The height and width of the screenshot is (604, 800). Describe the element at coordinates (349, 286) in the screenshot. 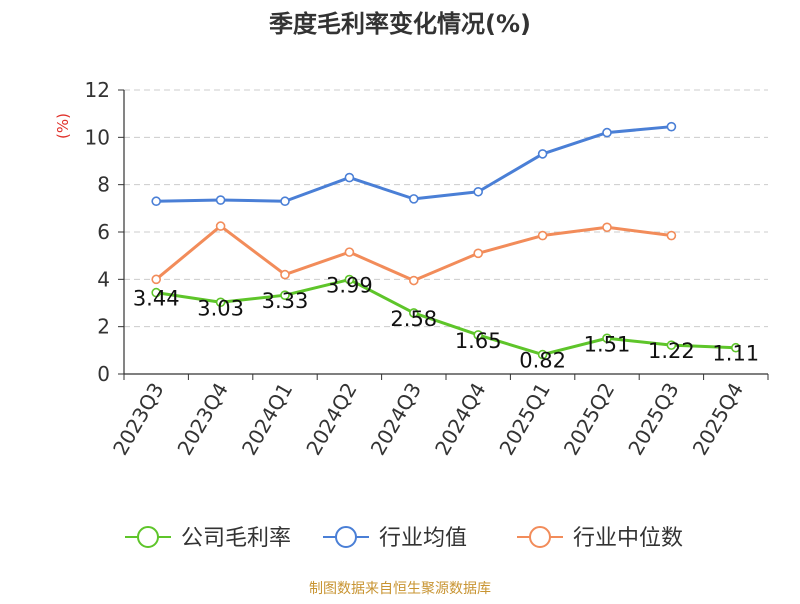

I see `data-label: 3.99` at that location.